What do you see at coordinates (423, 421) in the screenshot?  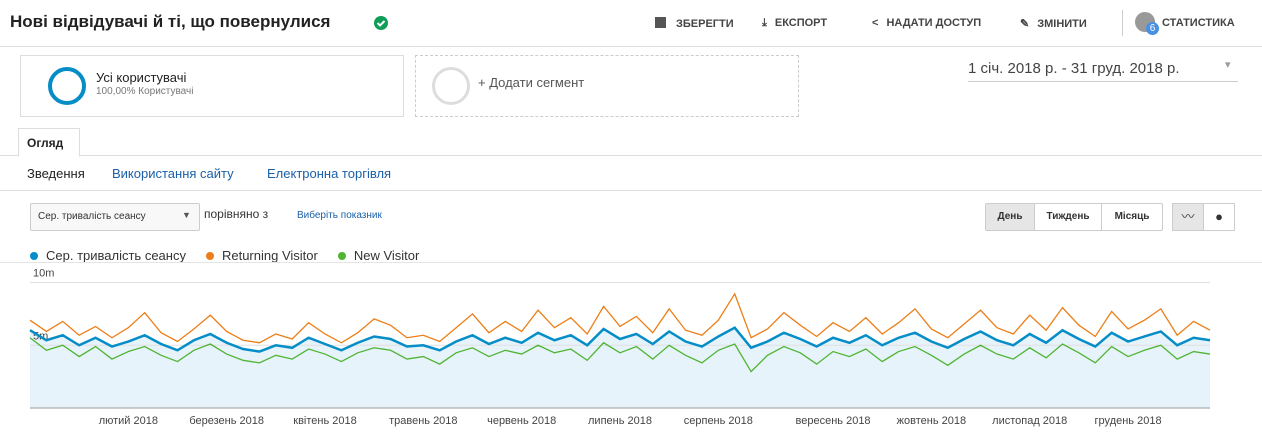 I see `x-tick-label: травень 2018` at bounding box center [423, 421].